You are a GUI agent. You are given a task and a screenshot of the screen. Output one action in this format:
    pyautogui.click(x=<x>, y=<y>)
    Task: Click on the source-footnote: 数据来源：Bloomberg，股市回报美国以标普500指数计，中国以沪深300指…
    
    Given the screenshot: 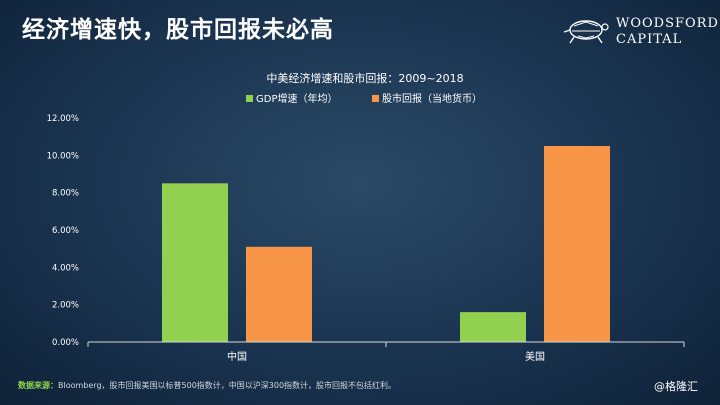 What is the action you would take?
    pyautogui.click(x=207, y=385)
    